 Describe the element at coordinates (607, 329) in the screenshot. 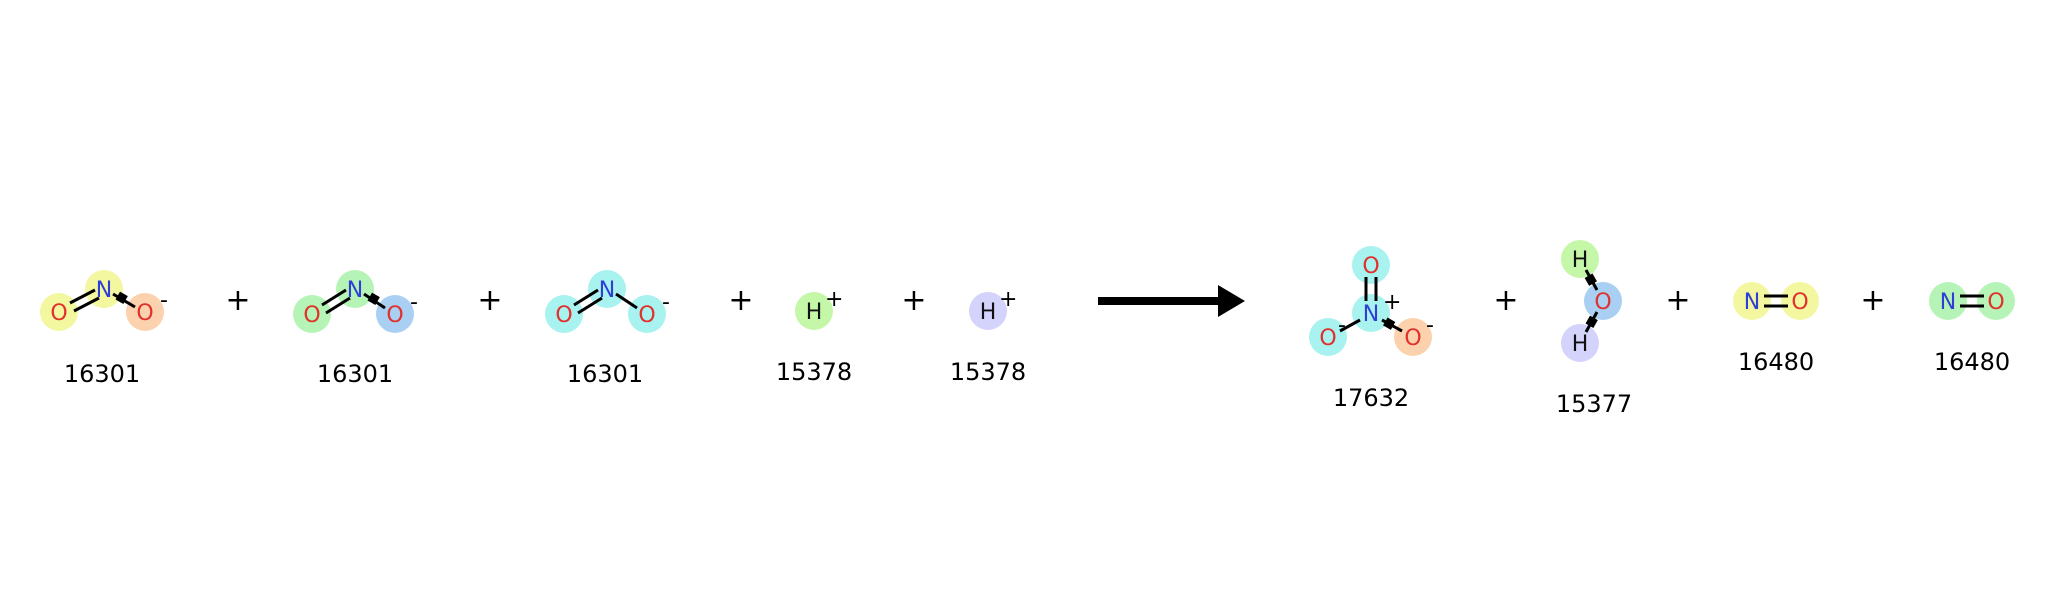

I see `reactant-nitrite-3: O N O - 16301` at that location.